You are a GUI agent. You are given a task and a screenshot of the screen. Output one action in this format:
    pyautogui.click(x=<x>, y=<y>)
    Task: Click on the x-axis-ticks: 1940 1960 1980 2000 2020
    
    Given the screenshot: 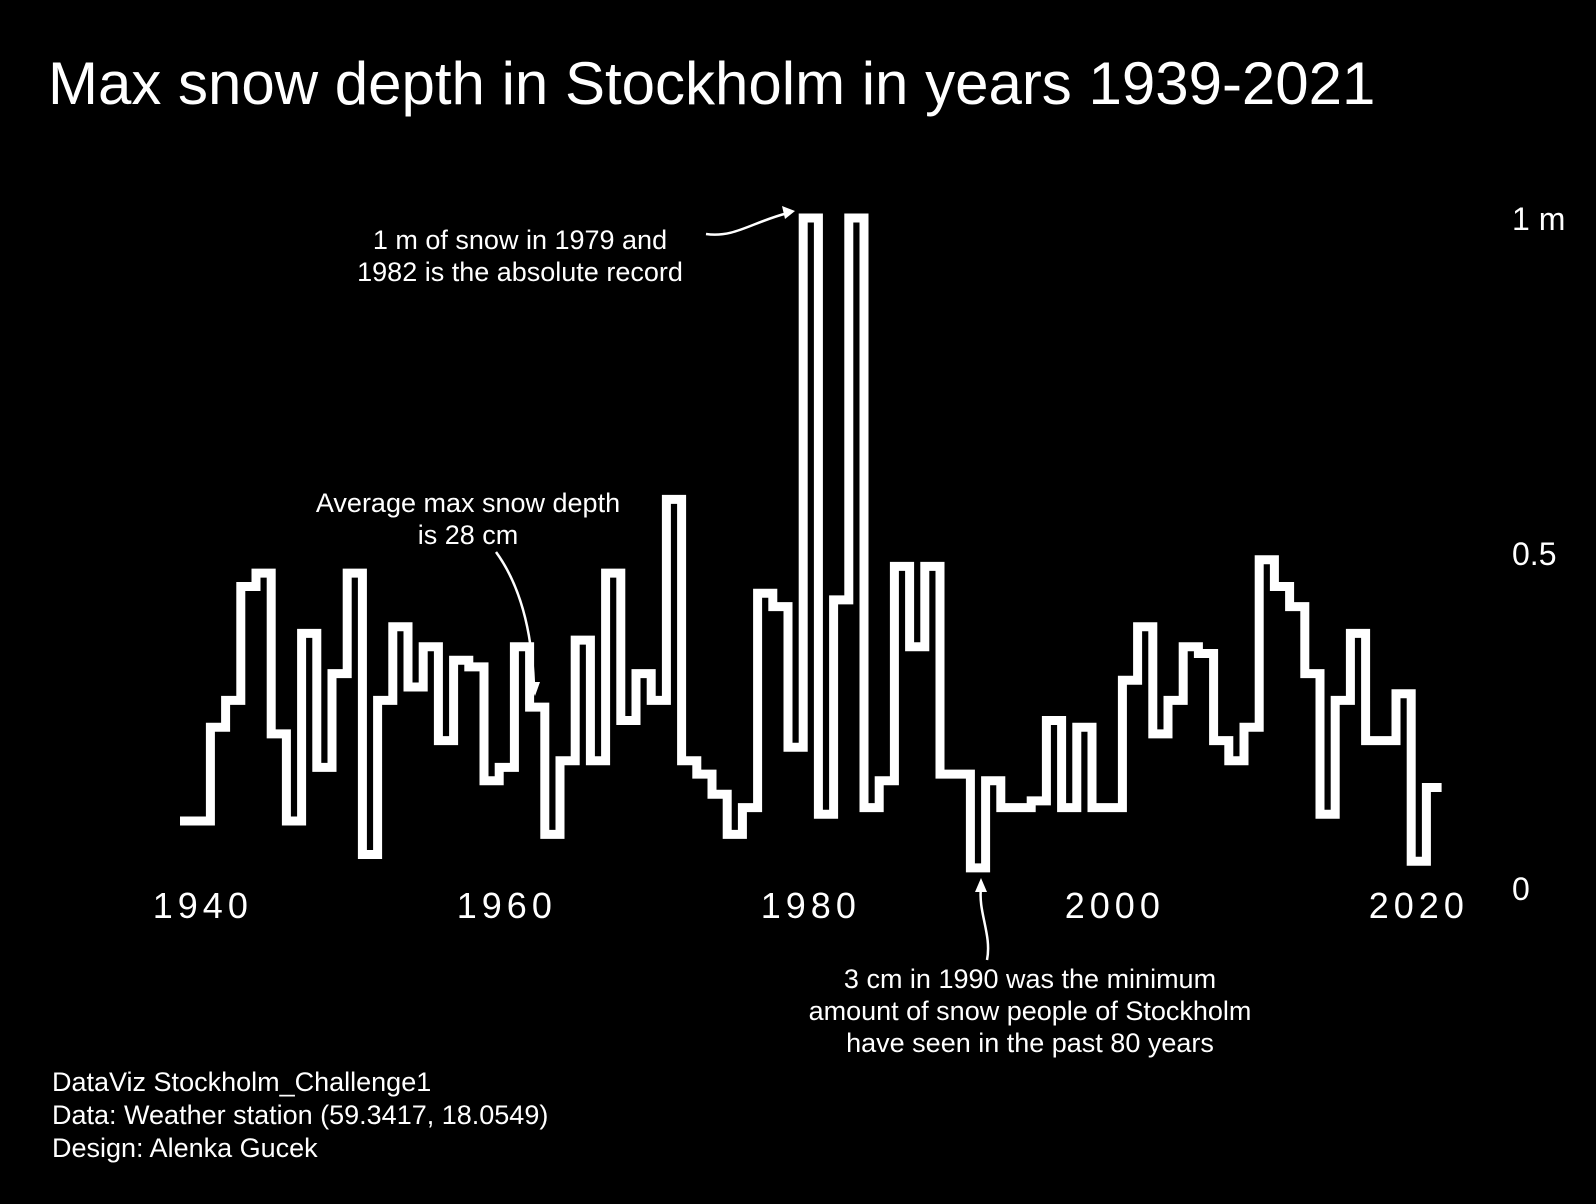 What is the action you would take?
    pyautogui.click(x=811, y=905)
    